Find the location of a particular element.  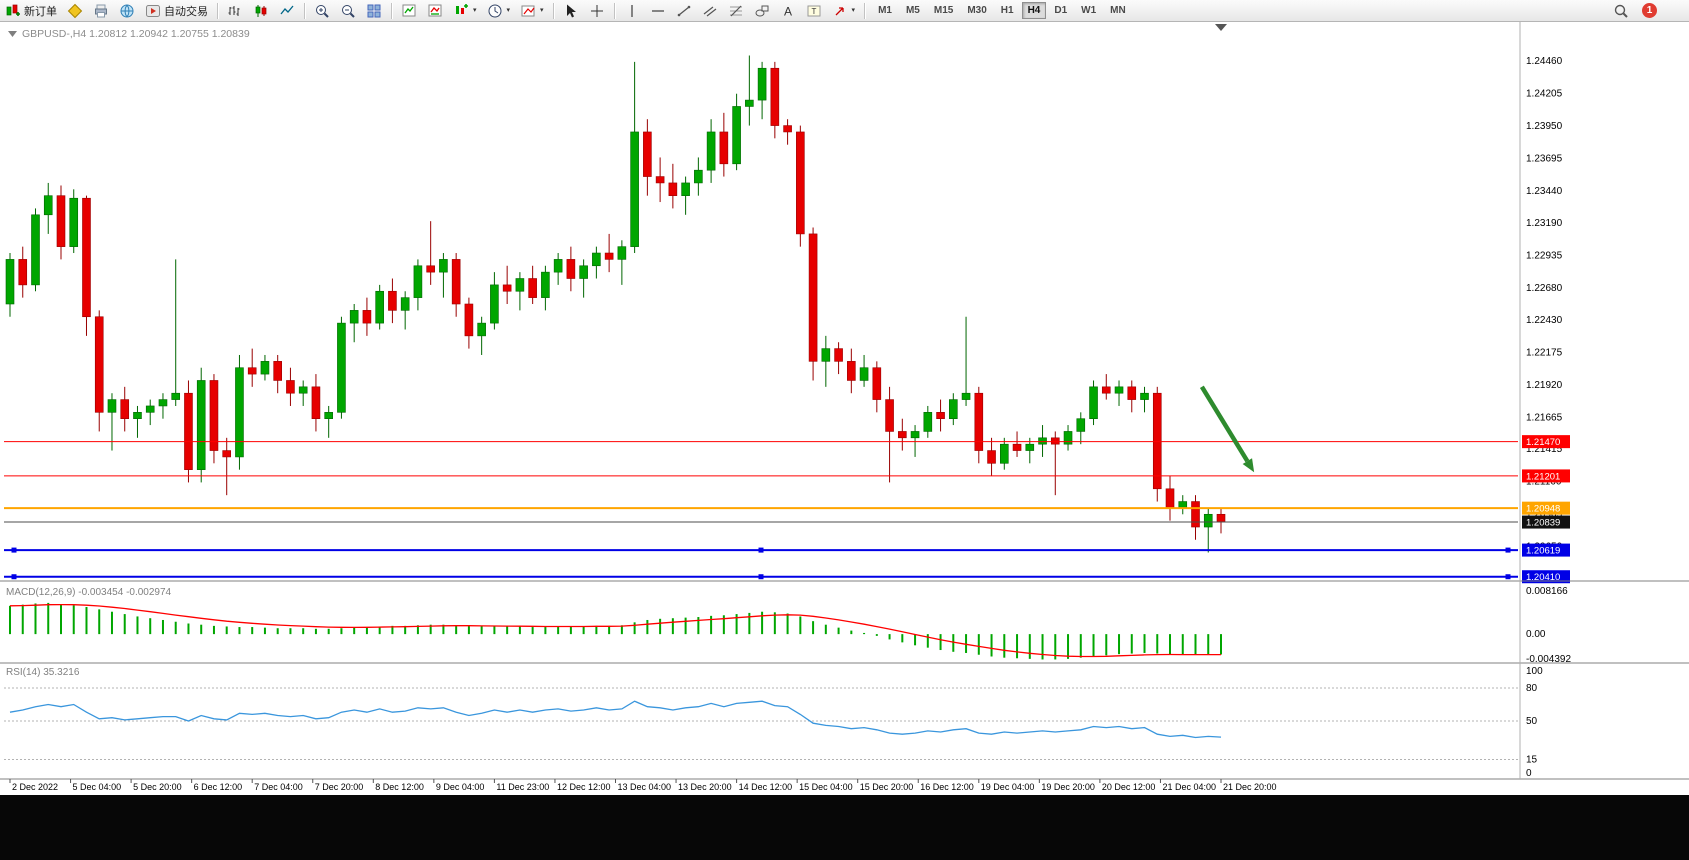

tf-button-m1: M1 is located at coordinates (885, 10).